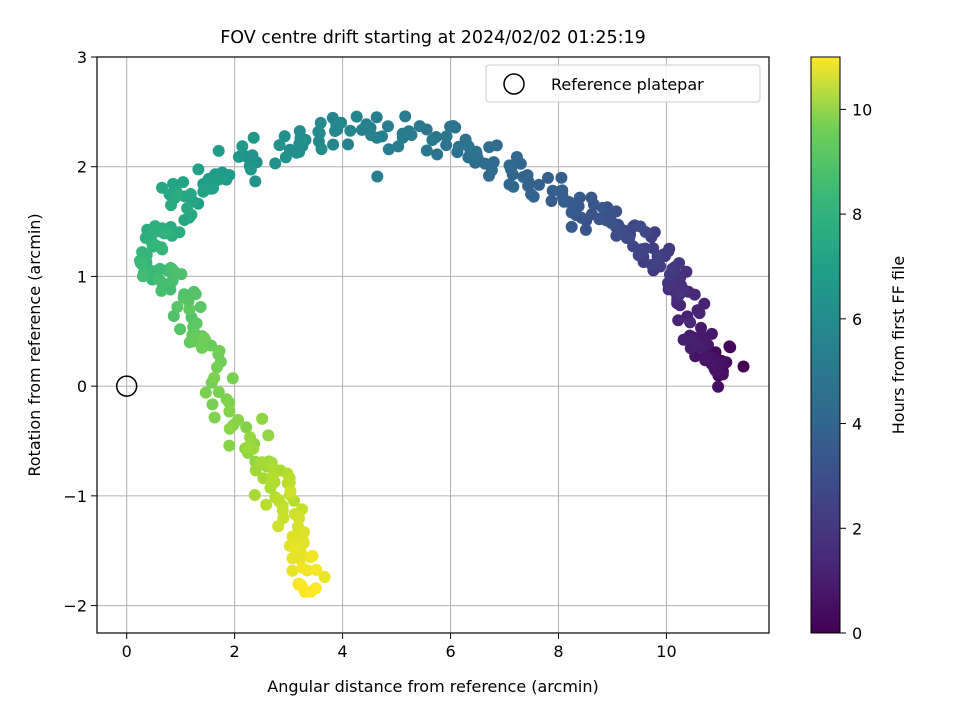 The height and width of the screenshot is (720, 960). Describe the element at coordinates (627, 84) in the screenshot. I see `legend-entry-reference: Reference platepar` at that location.